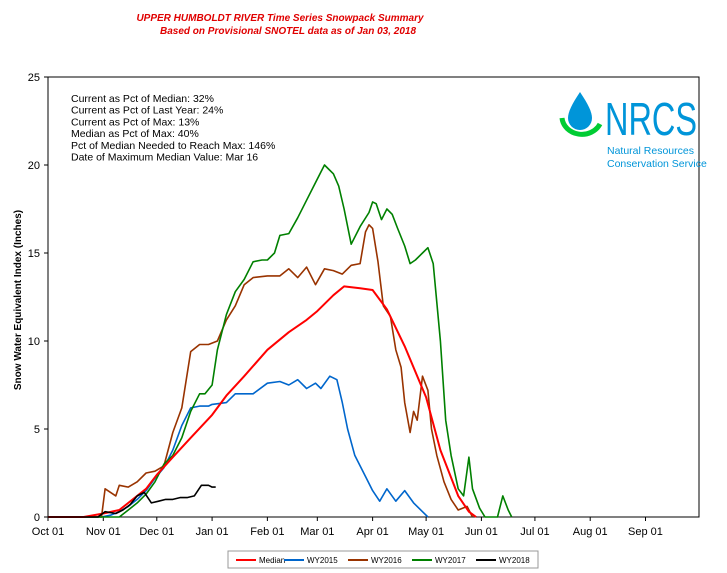 This screenshot has width=727, height=573. Describe the element at coordinates (481, 532) in the screenshot. I see `x-tick-label: Jun 01` at that location.